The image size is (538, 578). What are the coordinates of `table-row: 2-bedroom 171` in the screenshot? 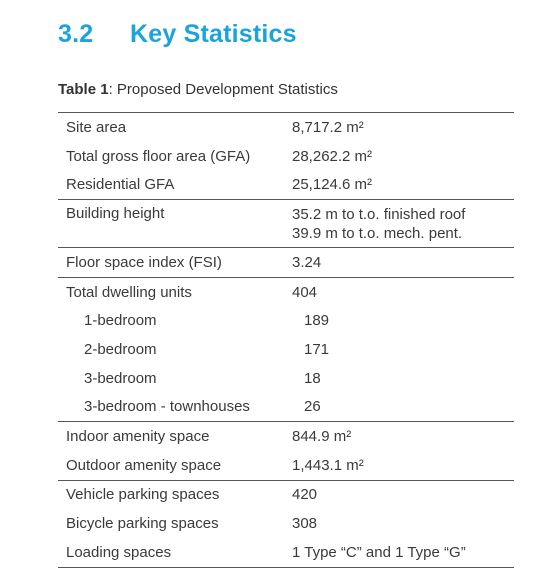 It's located at (286, 349).